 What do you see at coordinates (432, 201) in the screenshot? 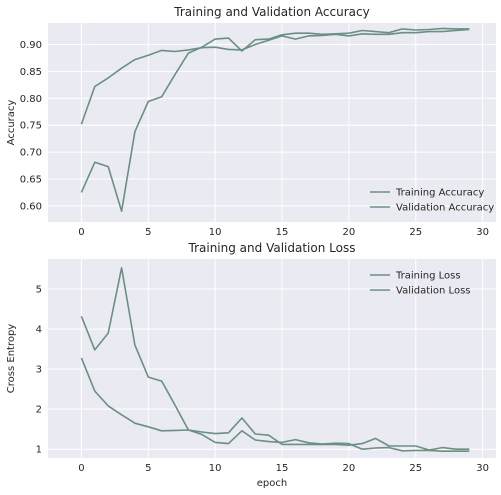
I see `legend: Training Accuracy Validation Accuracy` at bounding box center [432, 201].